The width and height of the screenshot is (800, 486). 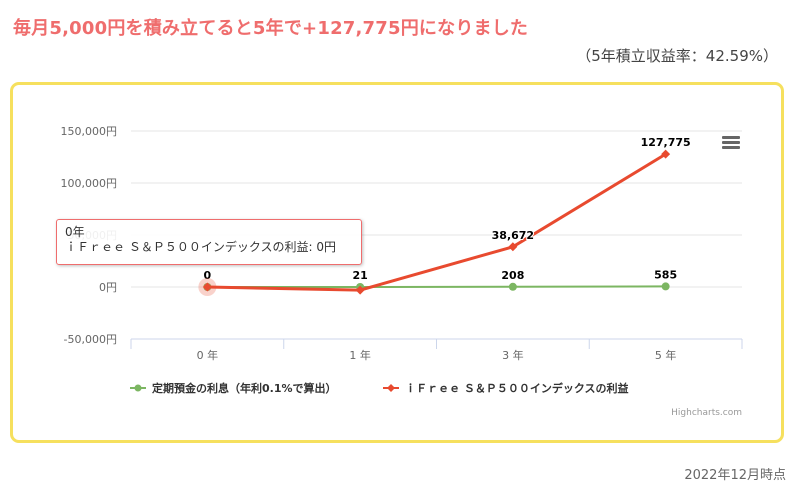 What do you see at coordinates (108, 287) in the screenshot?
I see `y-tick-label: 0円` at bounding box center [108, 287].